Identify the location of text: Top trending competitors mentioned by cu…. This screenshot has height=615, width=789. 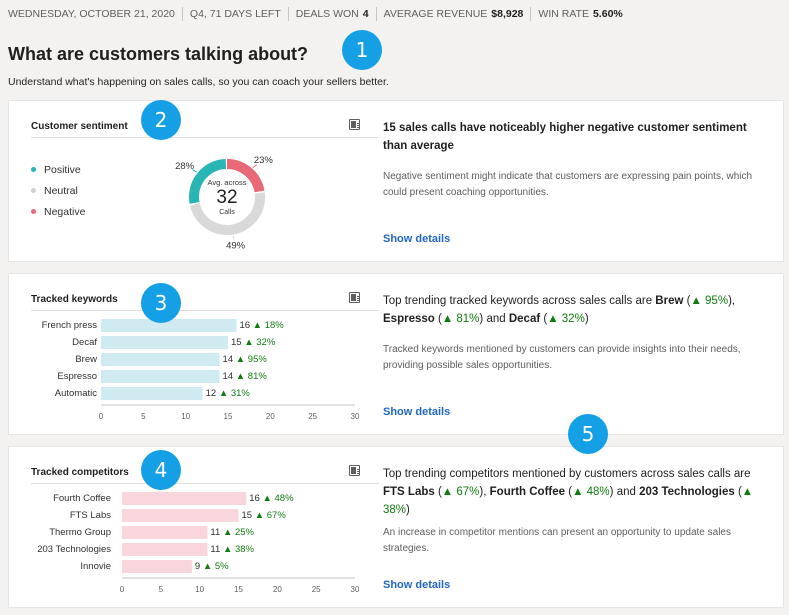
(567, 474).